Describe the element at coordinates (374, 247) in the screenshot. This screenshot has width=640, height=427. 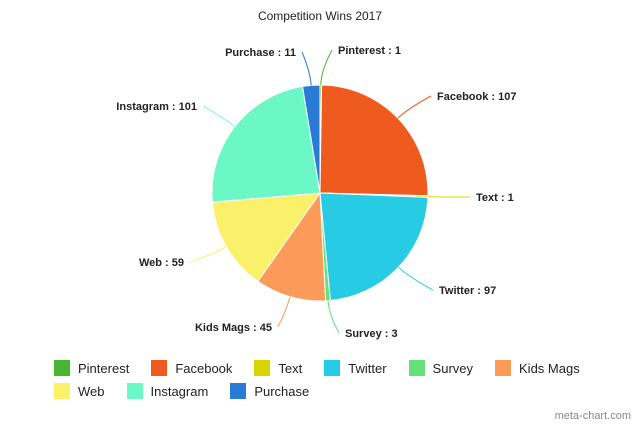
I see `pie-slice-twitter` at that location.